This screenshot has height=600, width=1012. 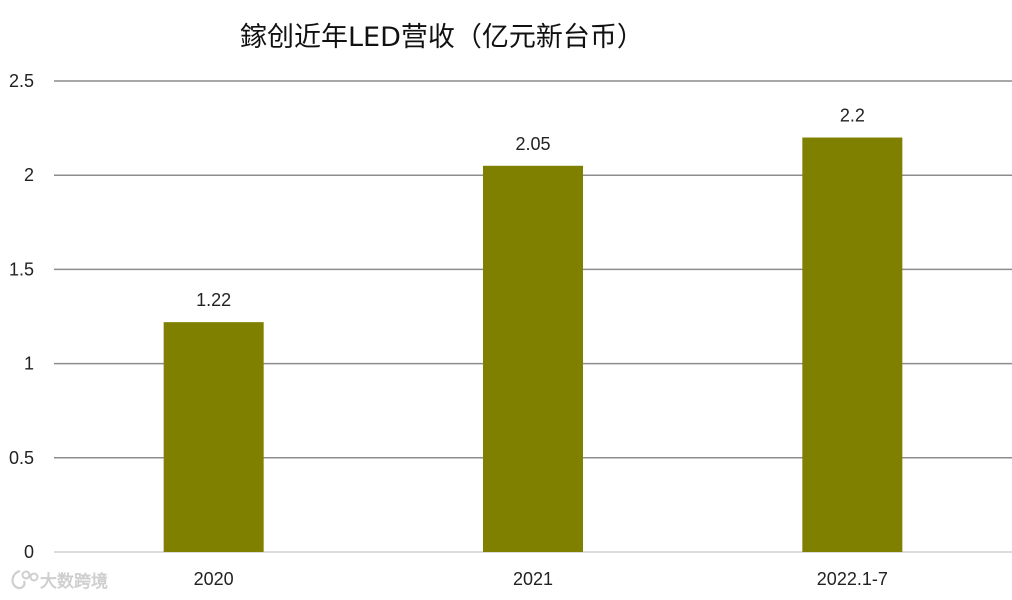 I want to click on x-tick-label: 2020, so click(x=214, y=579).